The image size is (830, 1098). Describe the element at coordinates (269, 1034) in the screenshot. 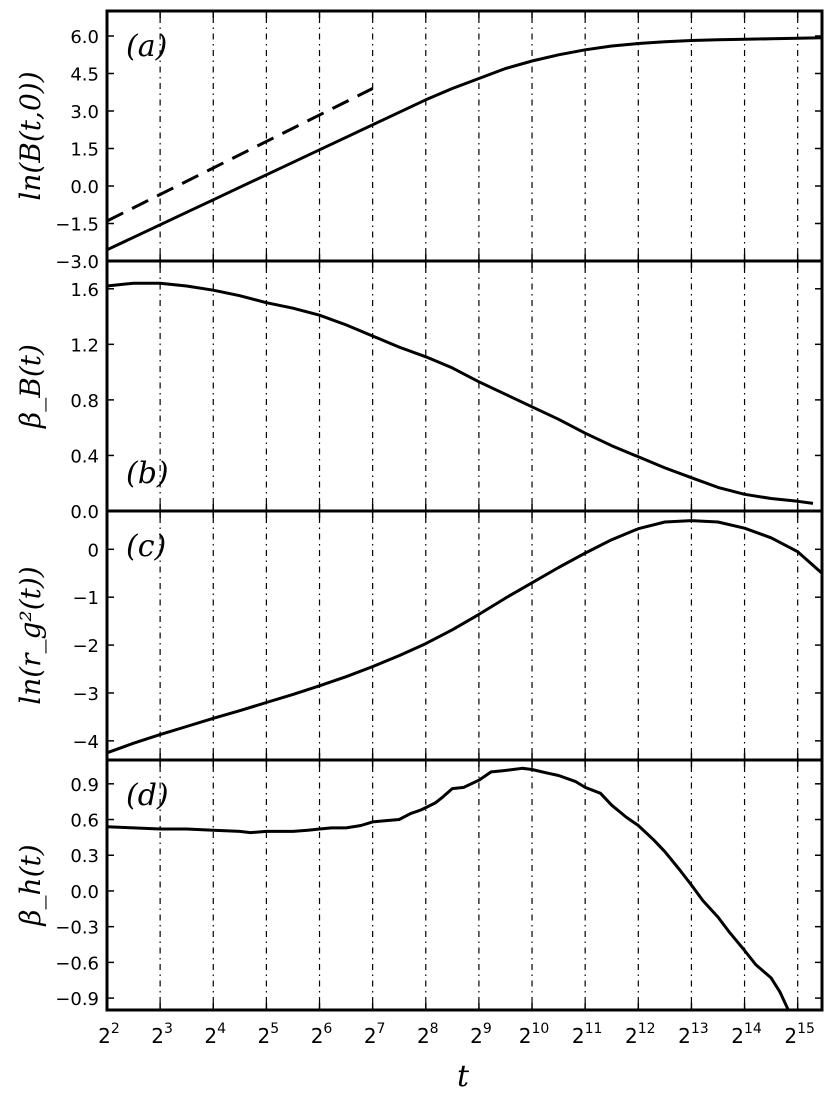

I see `x-tick-label: 25` at that location.